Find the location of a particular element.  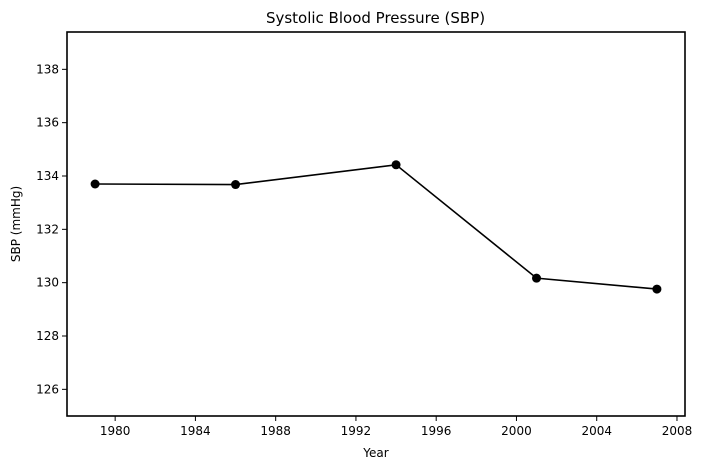

y-tick-label: 138 is located at coordinates (47, 69).